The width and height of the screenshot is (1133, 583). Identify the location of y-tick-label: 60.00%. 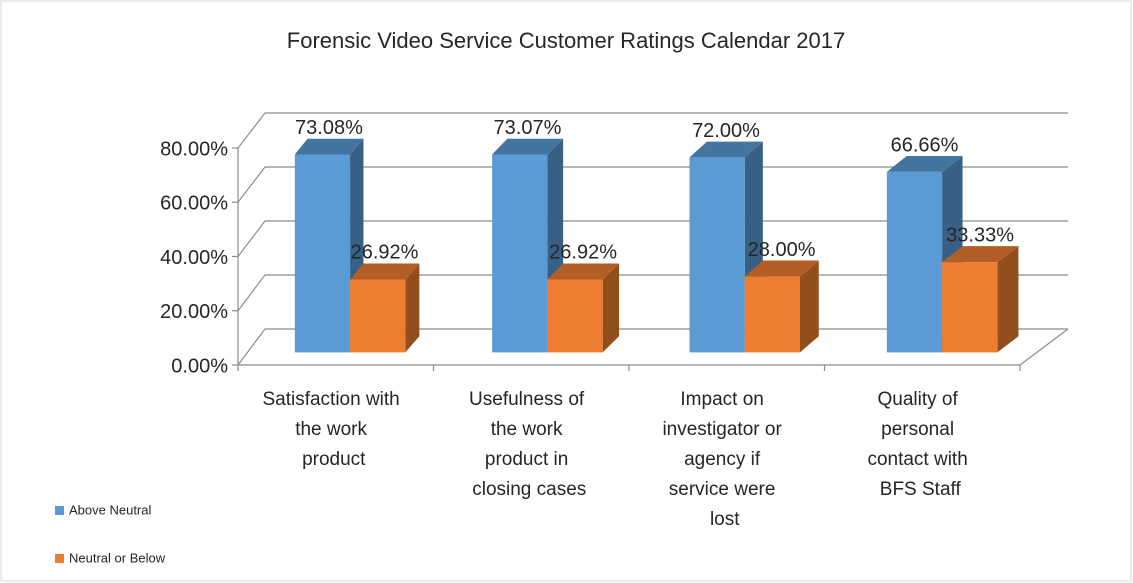
(194, 204).